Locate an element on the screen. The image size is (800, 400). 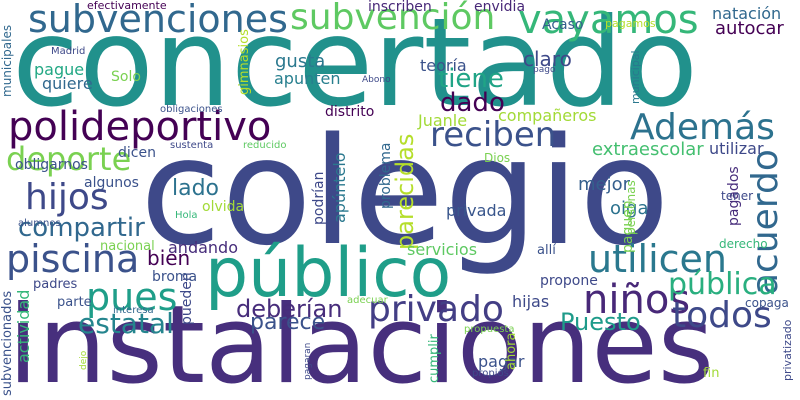
cloud-word: problema is located at coordinates (386, 175).